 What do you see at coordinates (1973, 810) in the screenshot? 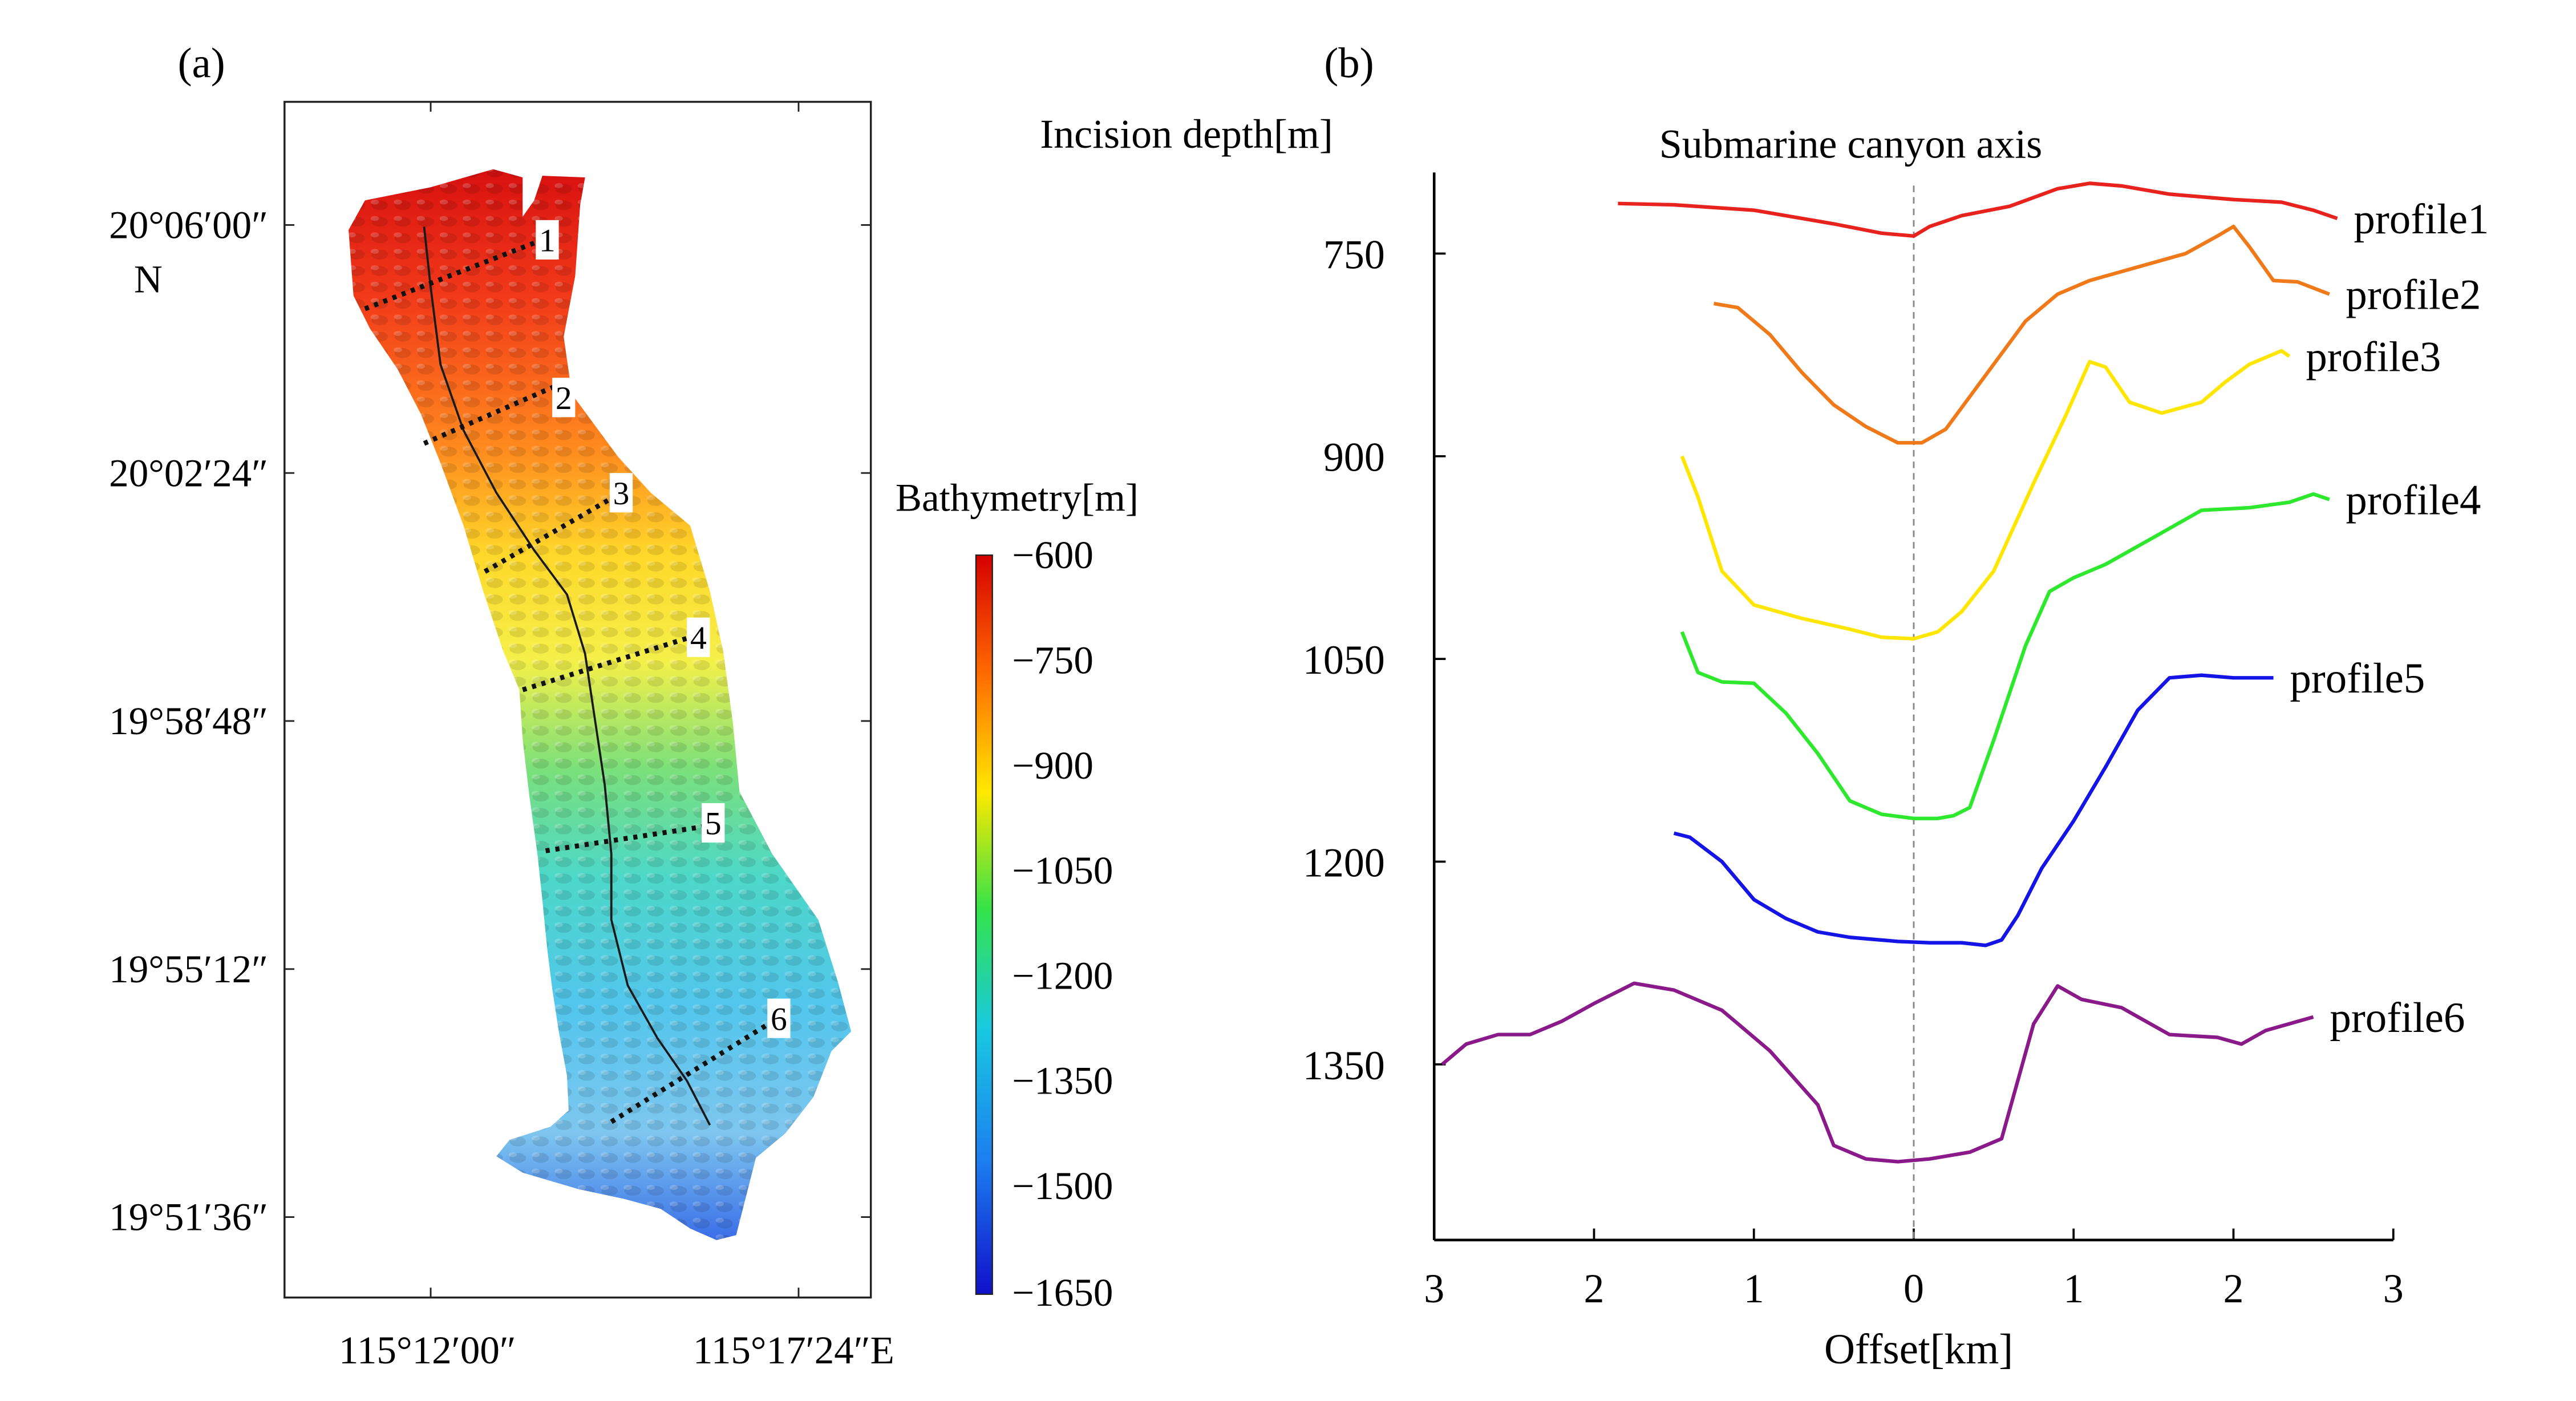
I see `series-line-profile5` at bounding box center [1973, 810].